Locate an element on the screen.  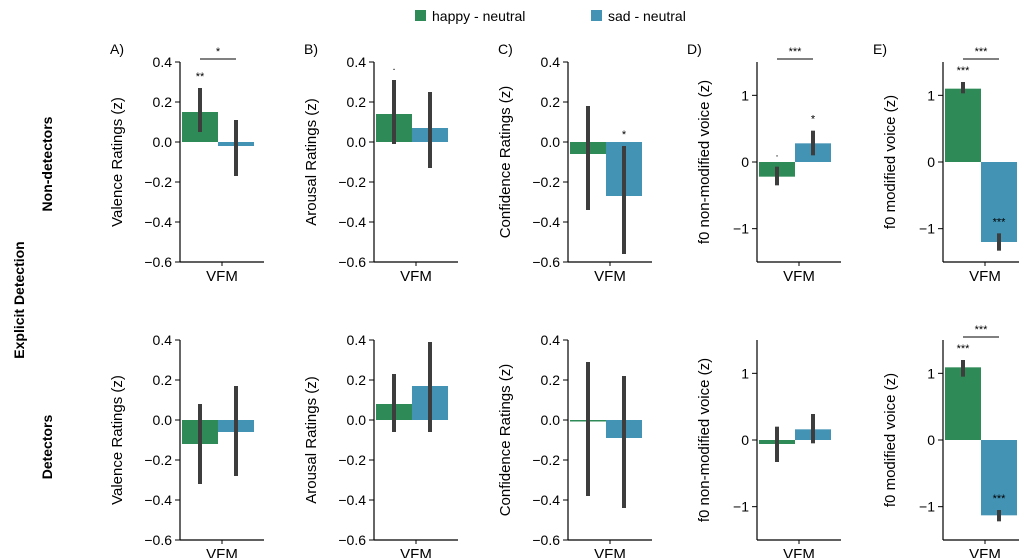
significance-marker: ** is located at coordinates (200, 77).